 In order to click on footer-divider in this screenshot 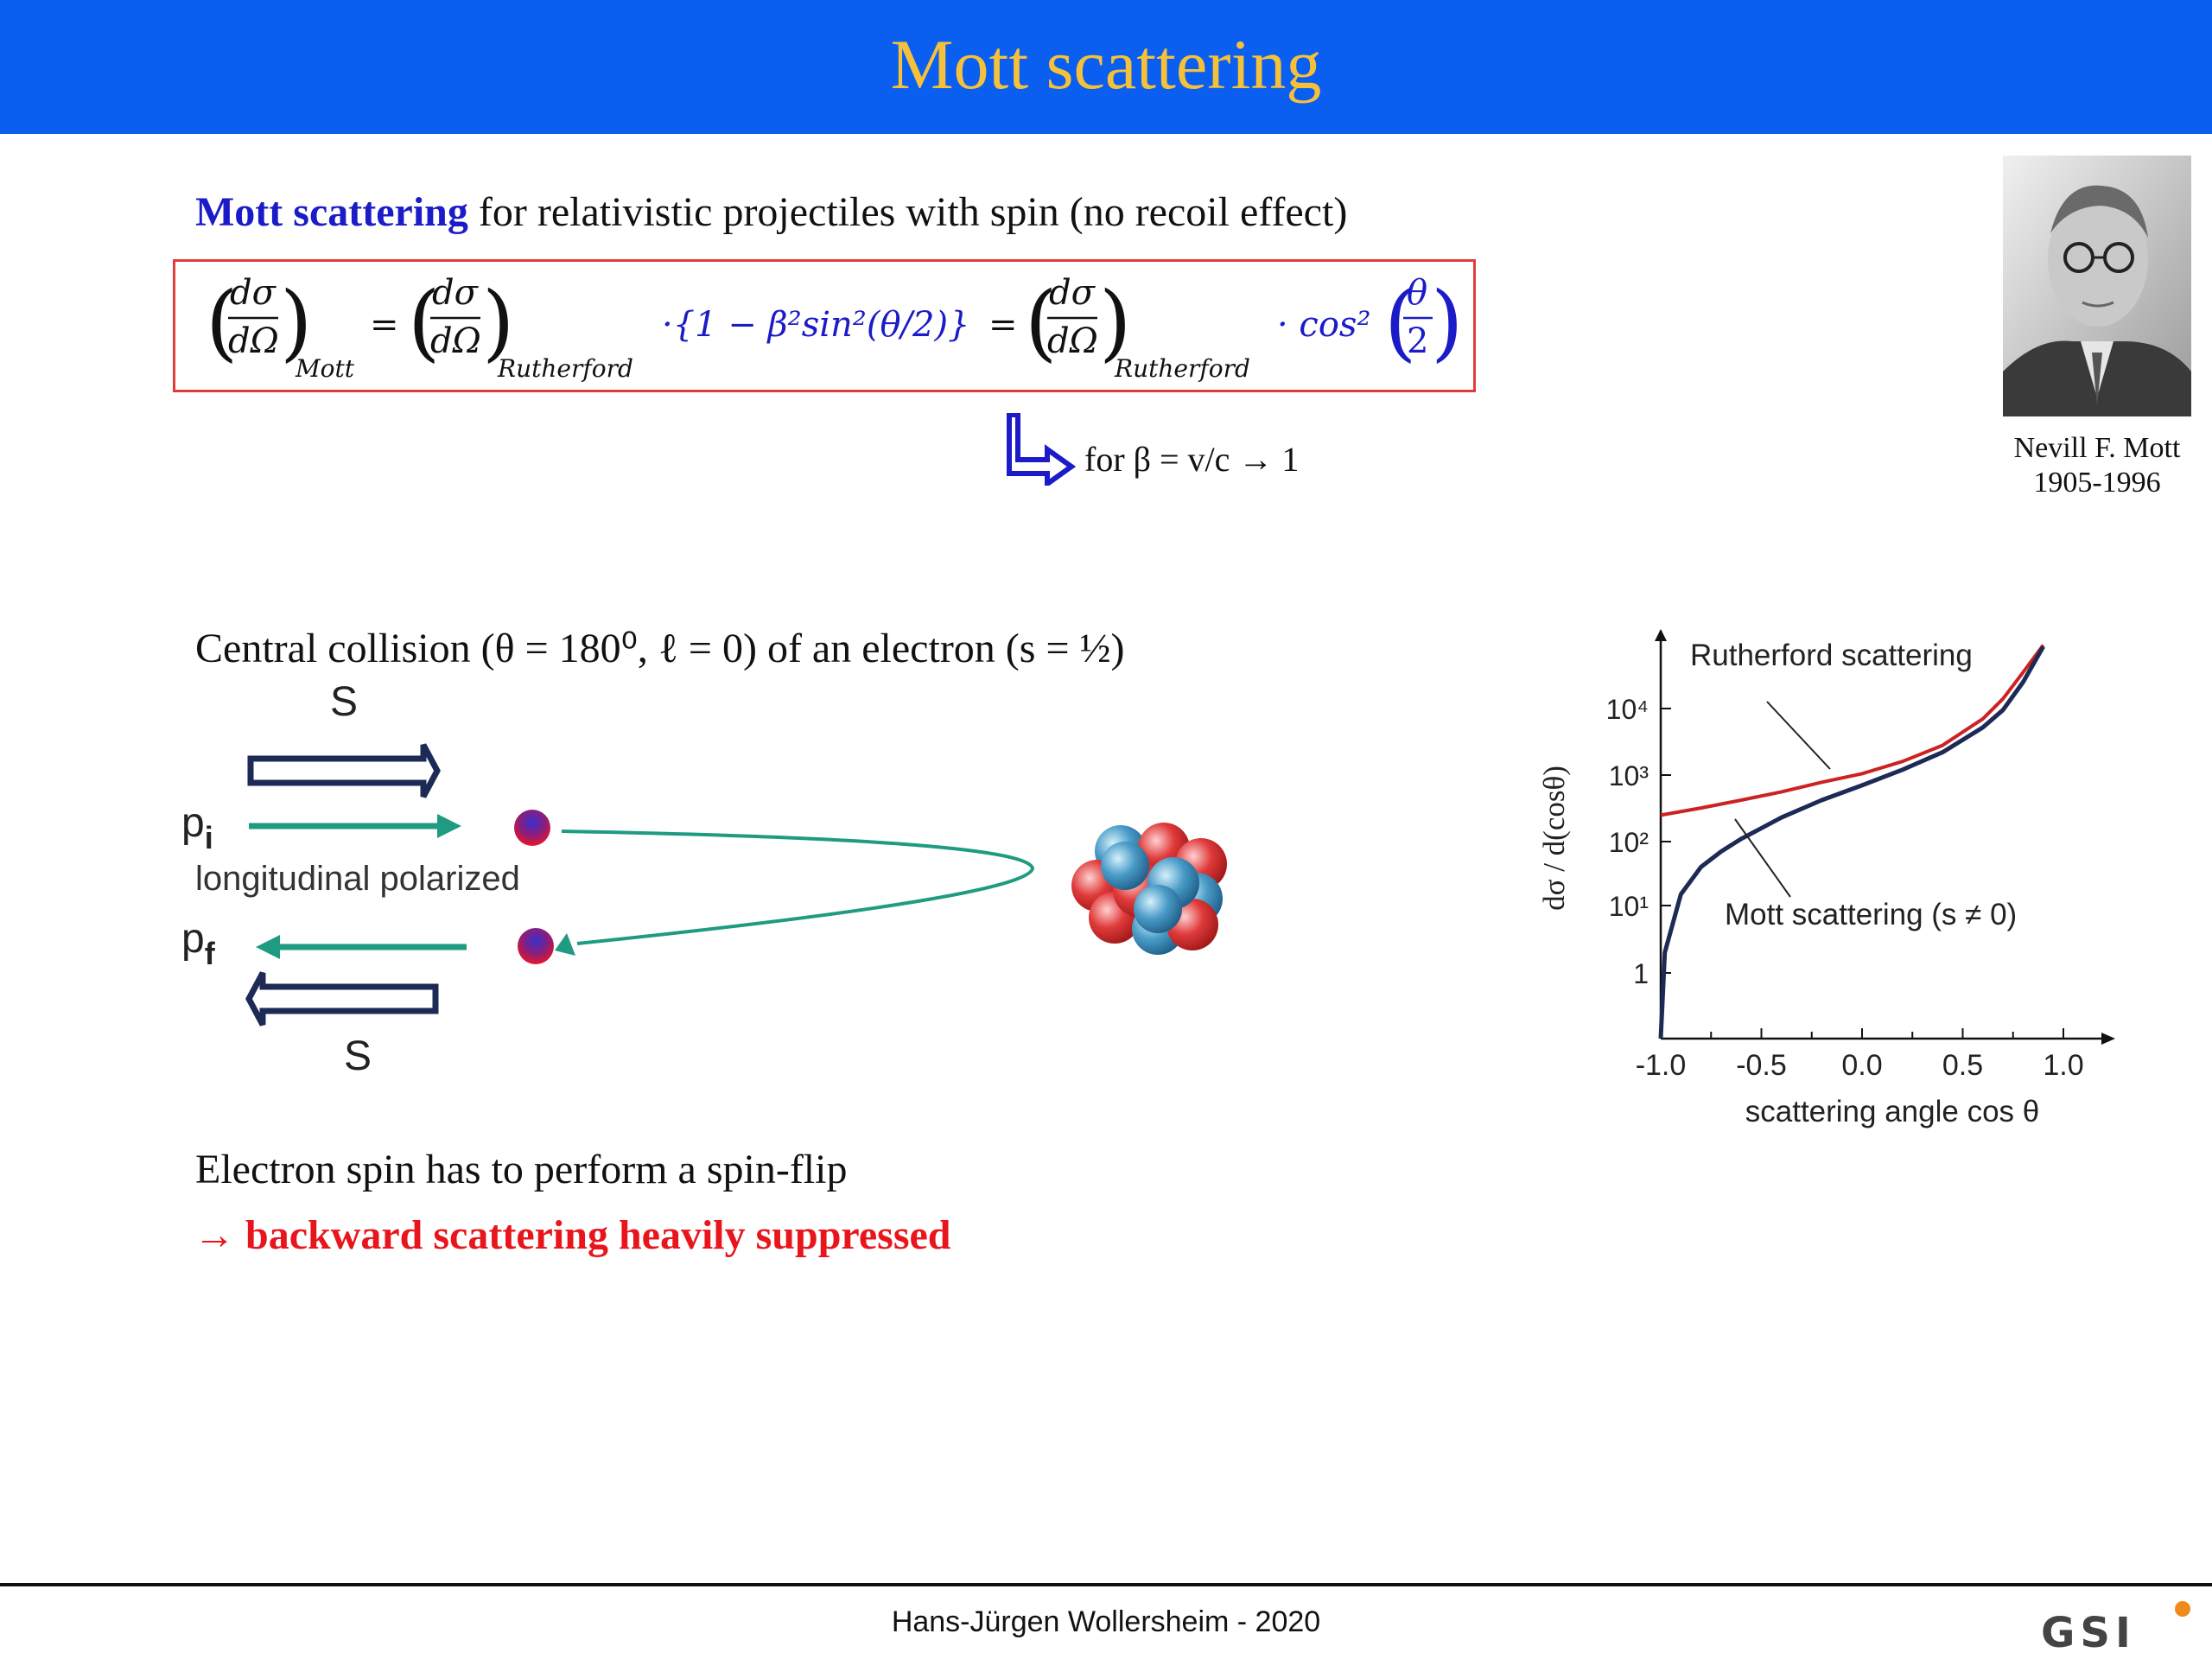, I will do `click(1106, 1584)`.